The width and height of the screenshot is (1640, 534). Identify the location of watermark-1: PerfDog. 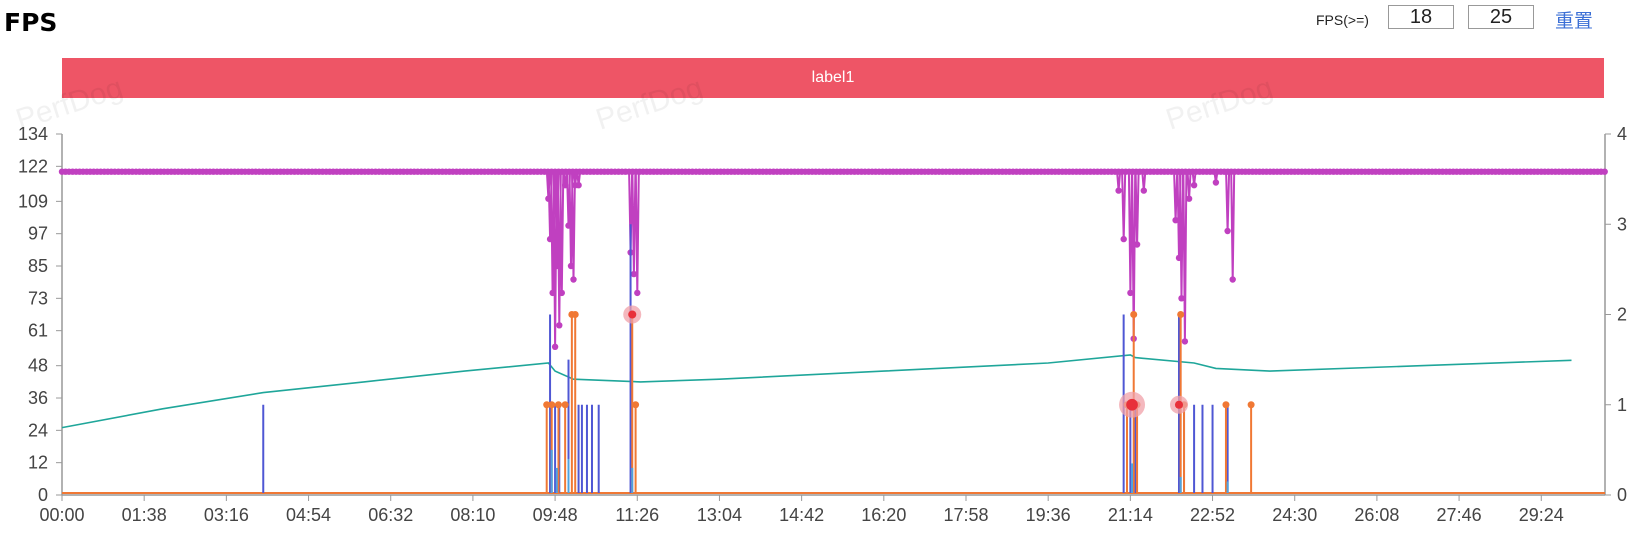
(649, 103).